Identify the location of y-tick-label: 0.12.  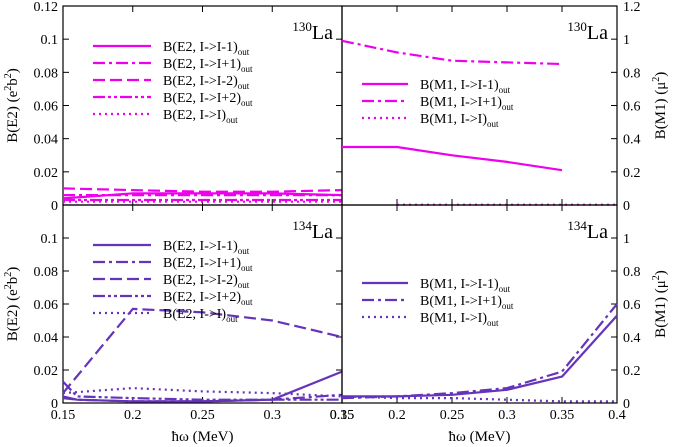
(46, 7).